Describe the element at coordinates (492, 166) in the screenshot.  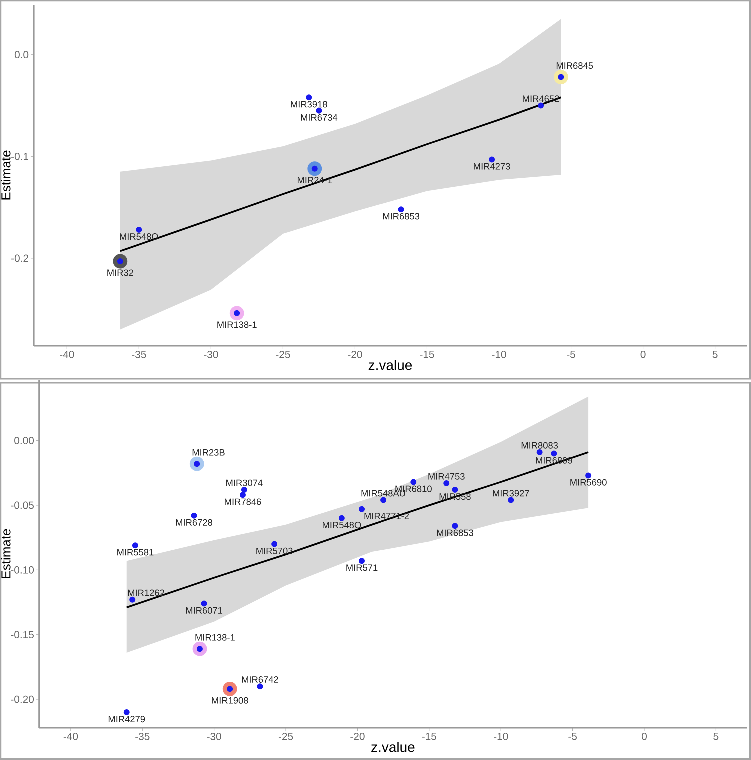
I see `annotation: MIR4273` at that location.